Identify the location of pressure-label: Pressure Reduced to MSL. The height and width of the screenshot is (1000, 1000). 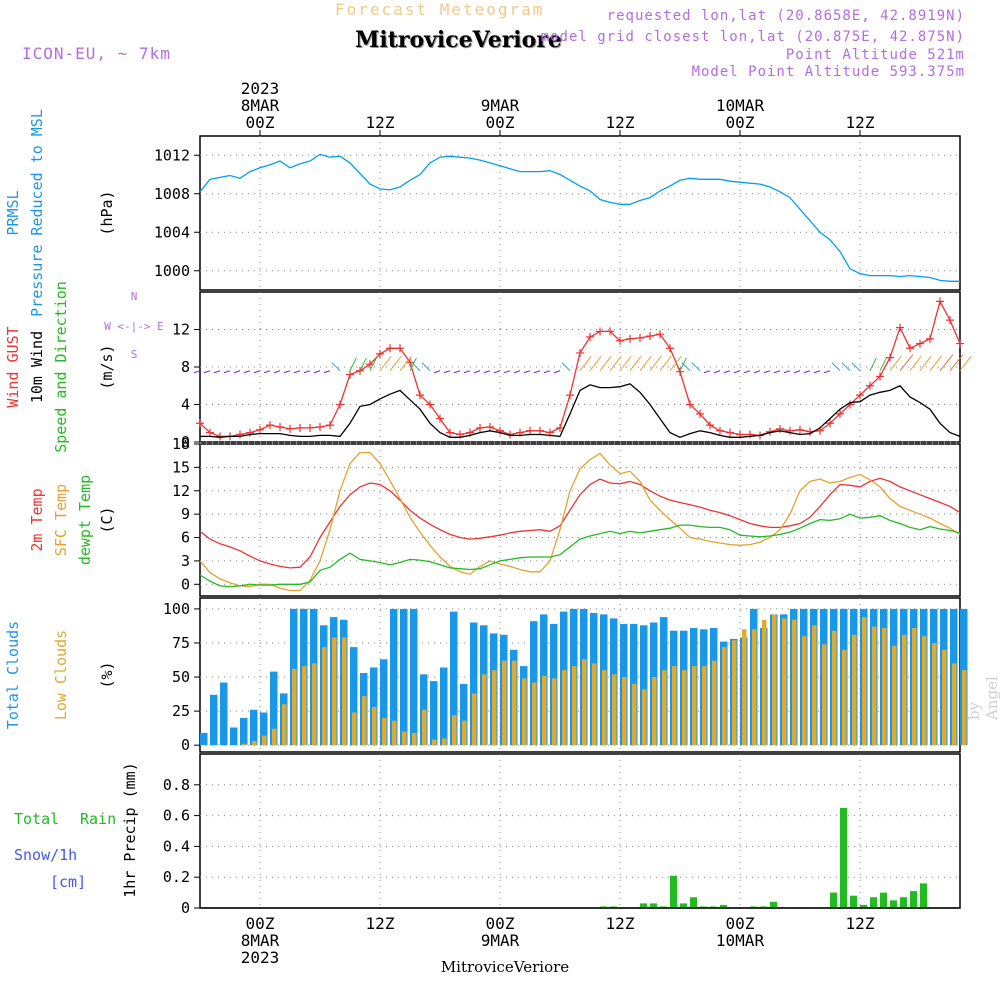
(37, 213).